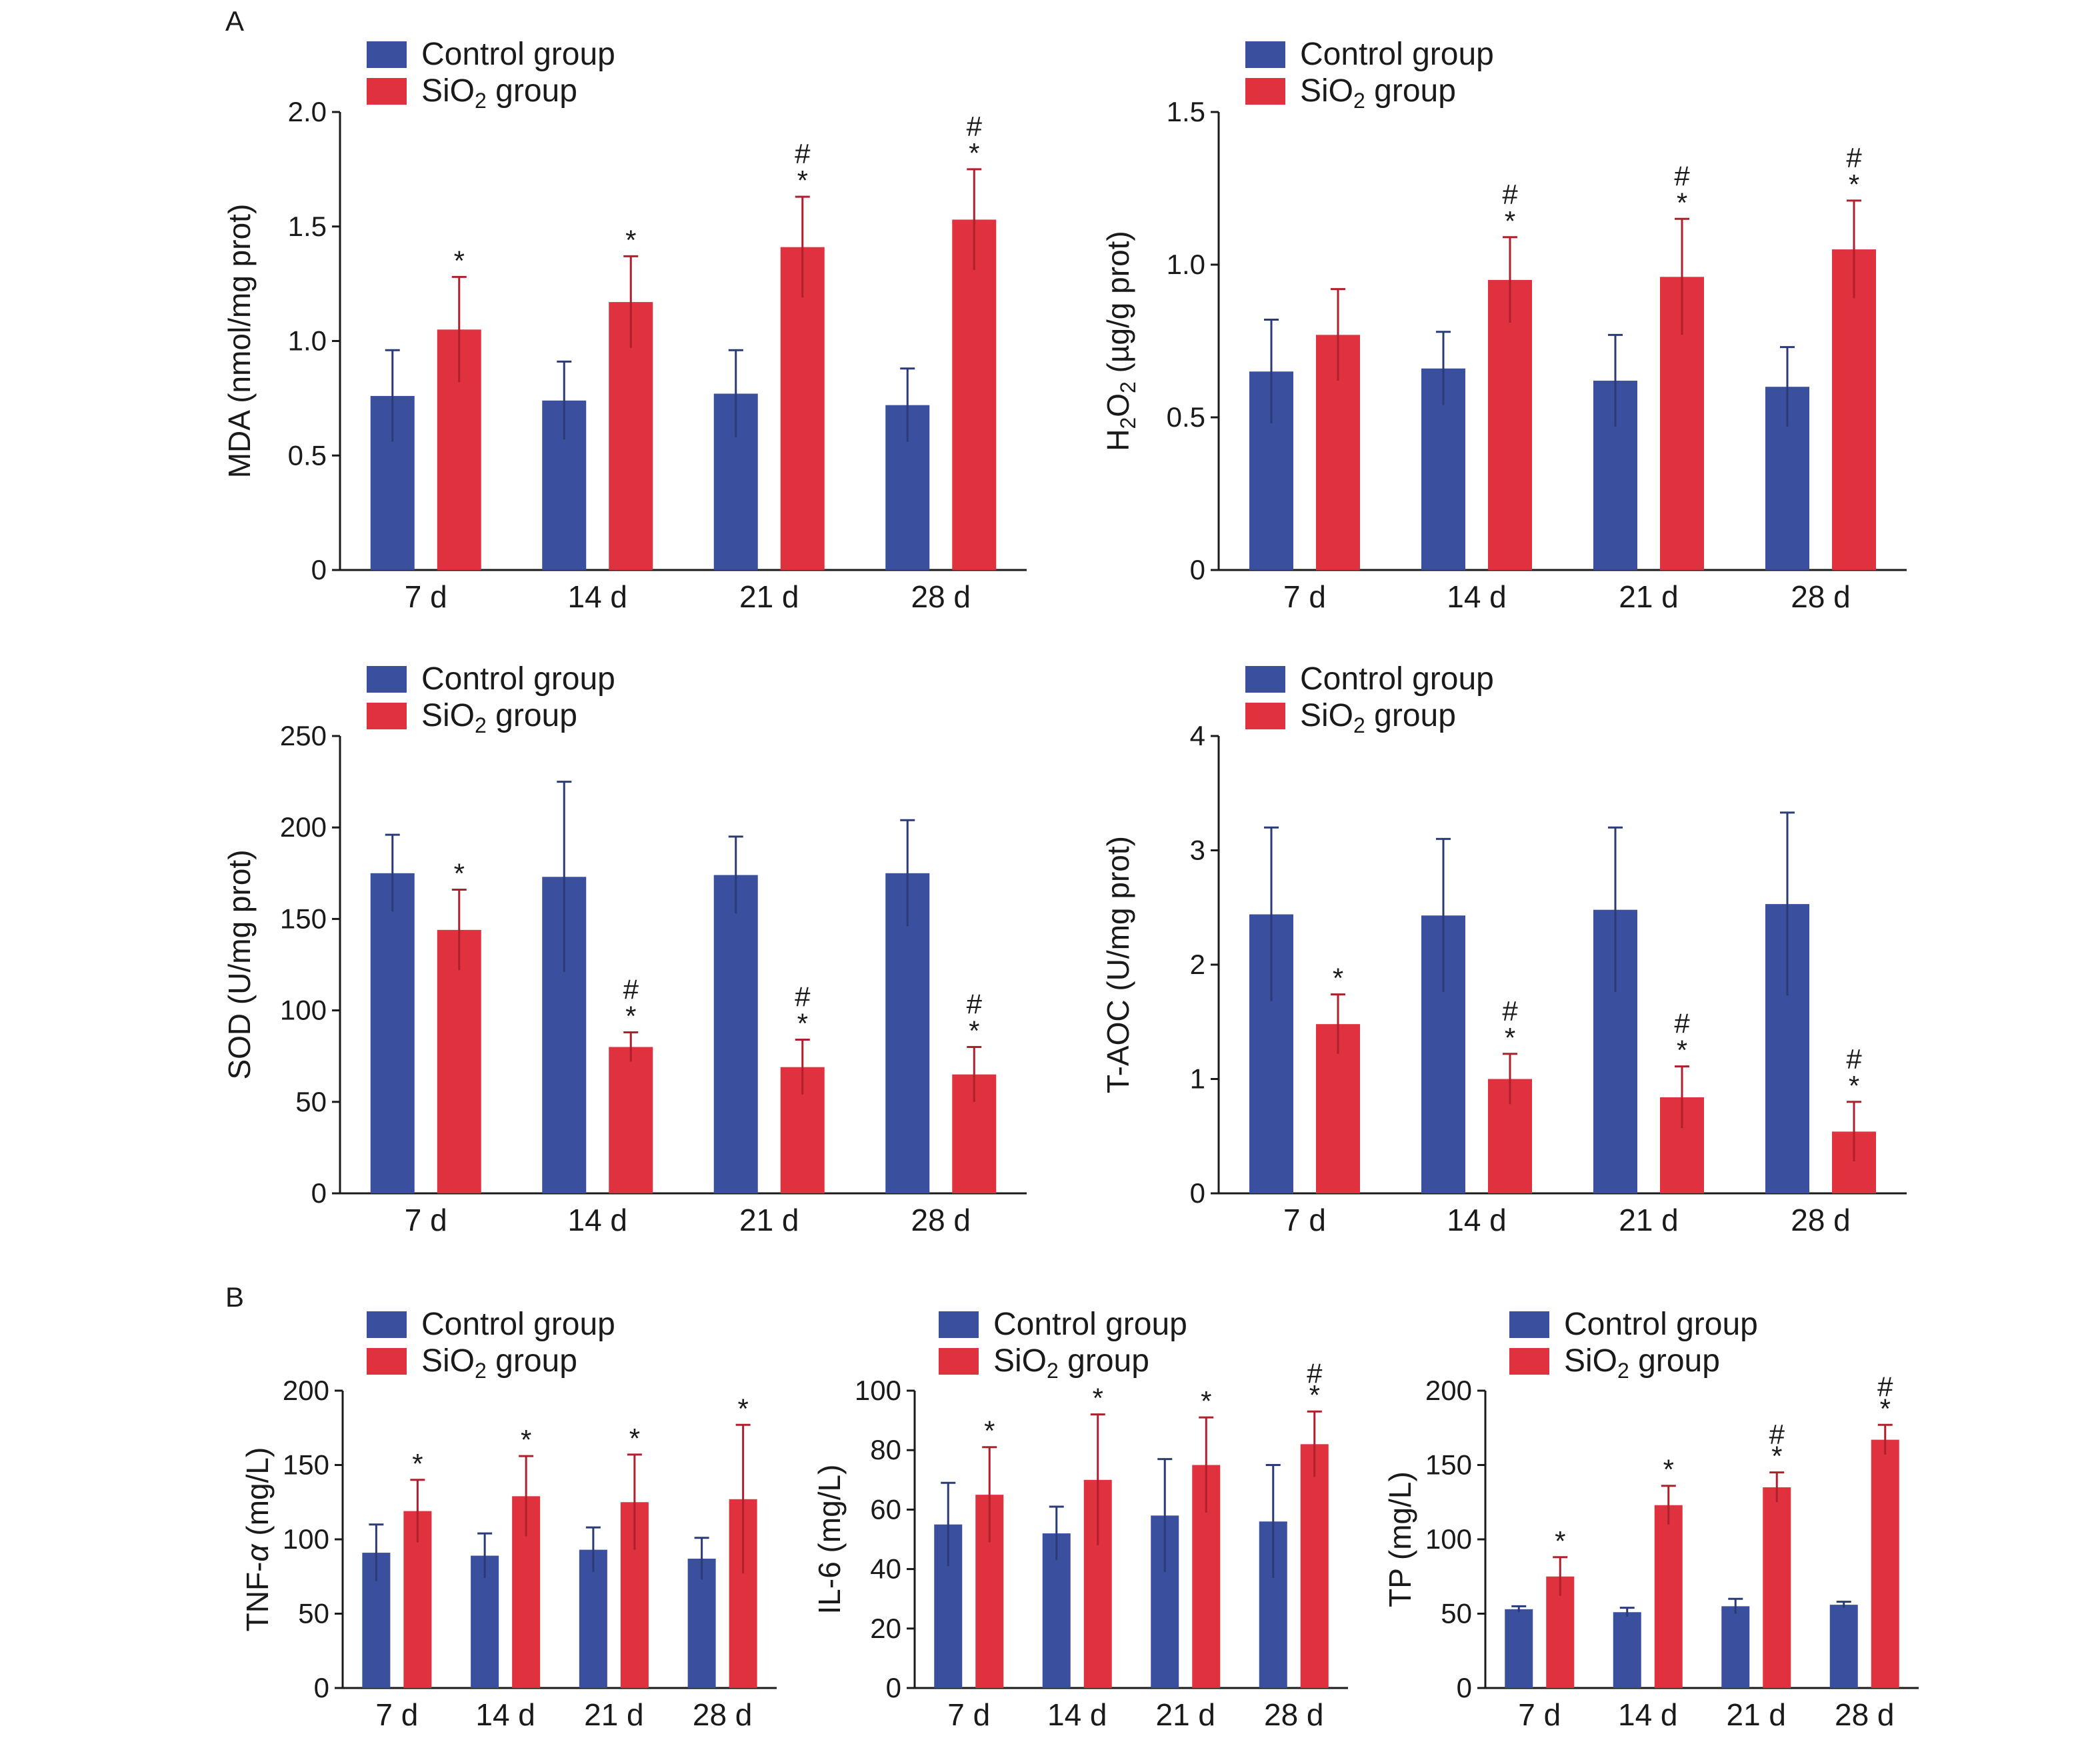 Image resolution: width=2100 pixels, height=1742 pixels. I want to click on y-tick-label: 80, so click(885, 1449).